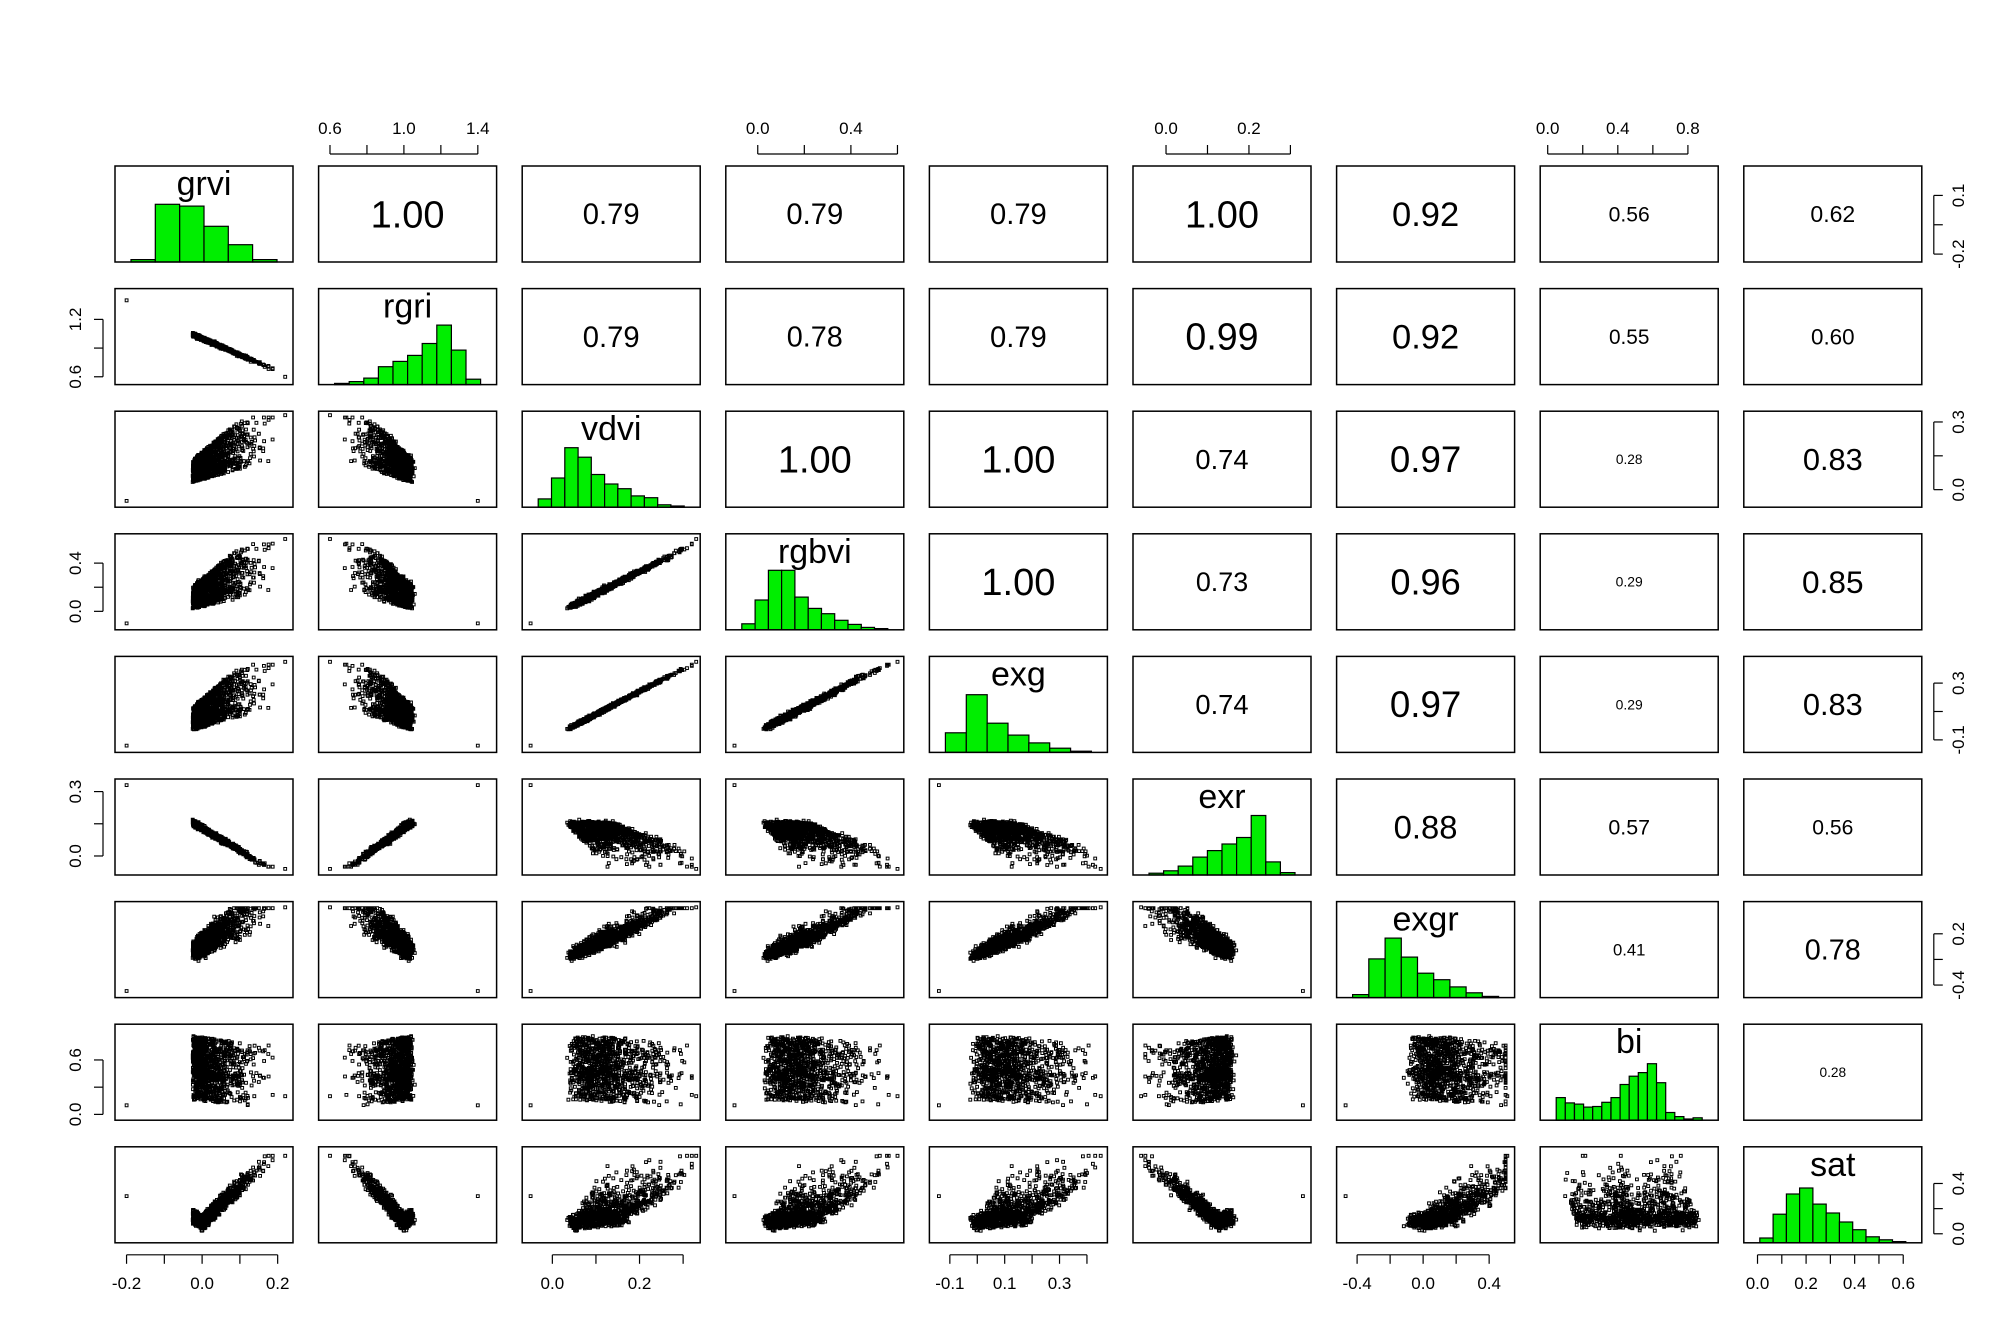 This screenshot has height=1344, width=2016. Describe the element at coordinates (612, 1273) in the screenshot. I see `bottom-axis-vdvi: 0.0 0.2` at that location.